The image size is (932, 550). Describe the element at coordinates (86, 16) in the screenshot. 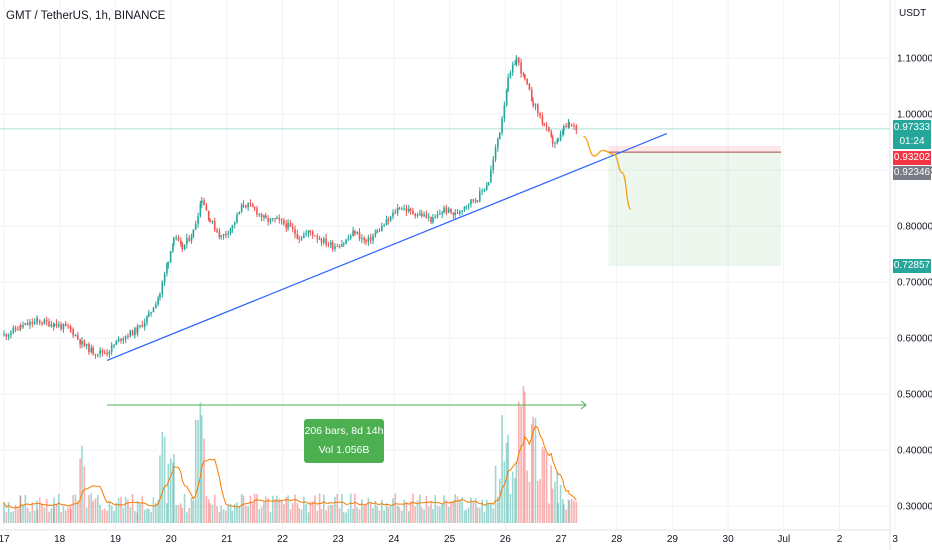

I see `symbol-title: GMT / TetherUS, 1h, BINANCE` at that location.